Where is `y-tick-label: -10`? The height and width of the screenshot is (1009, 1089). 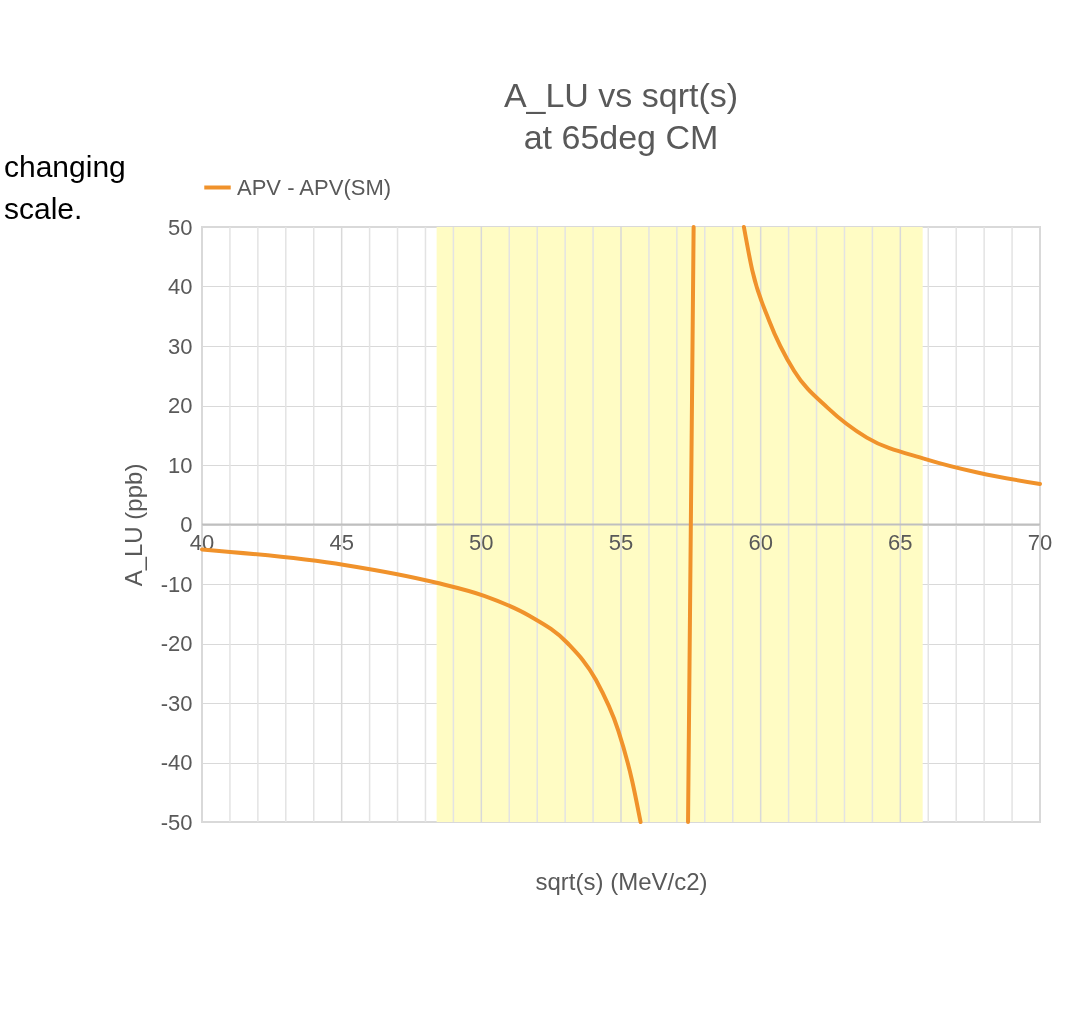
y-tick-label: -10 is located at coordinates (176, 584).